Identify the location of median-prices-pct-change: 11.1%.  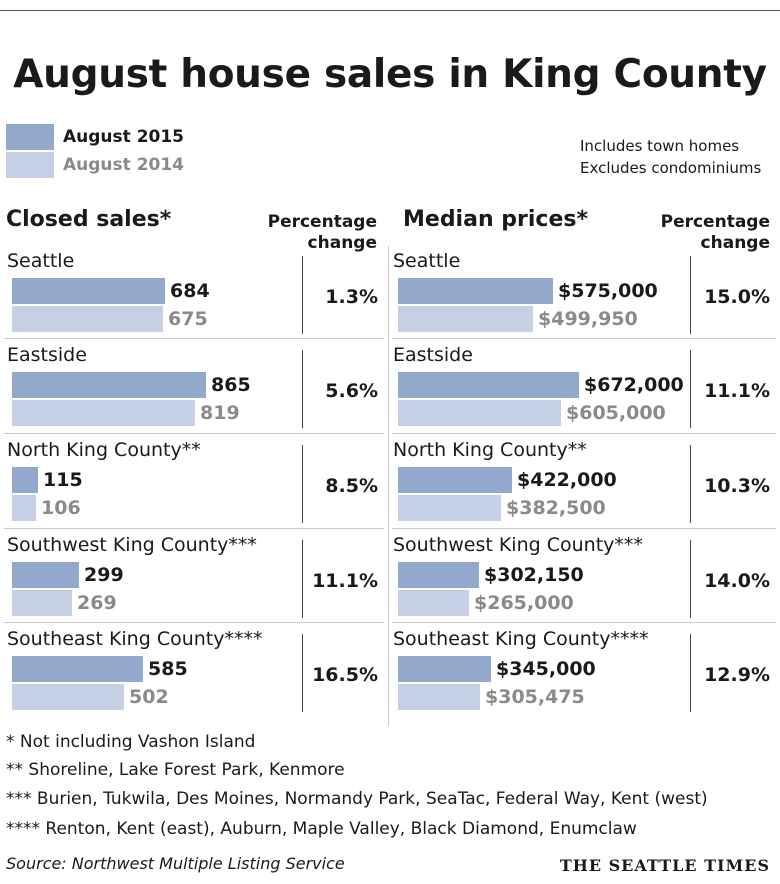
(737, 391).